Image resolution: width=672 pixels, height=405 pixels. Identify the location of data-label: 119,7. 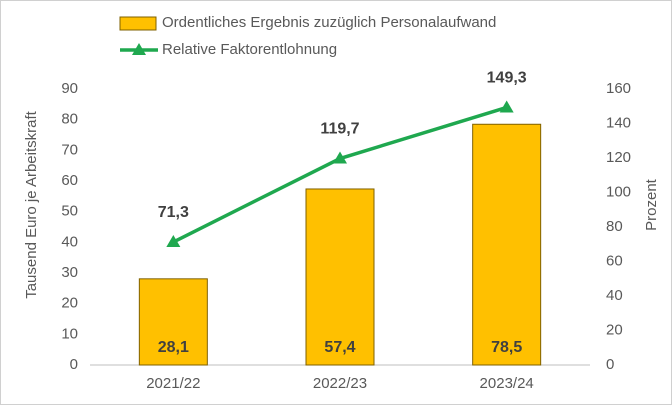
(339, 129).